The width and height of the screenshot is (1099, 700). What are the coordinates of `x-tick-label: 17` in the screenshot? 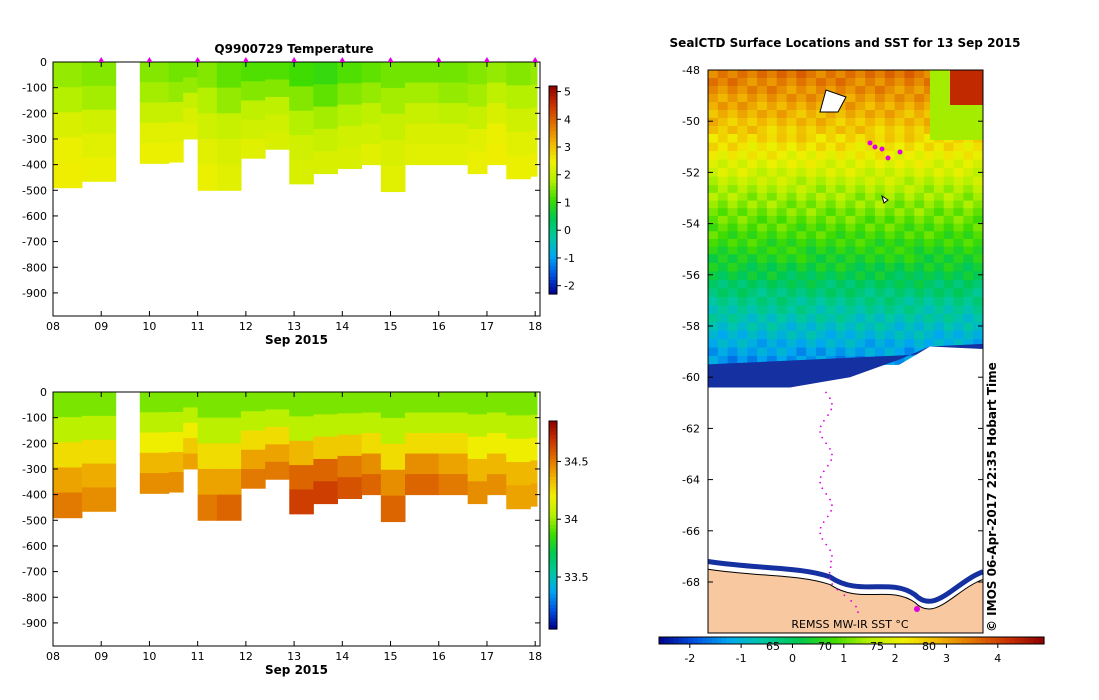 It's located at (487, 656).